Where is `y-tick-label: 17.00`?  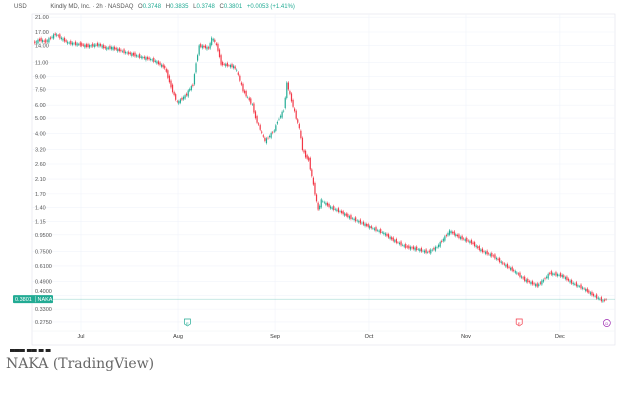 y-tick-label: 17.00 is located at coordinates (42, 33).